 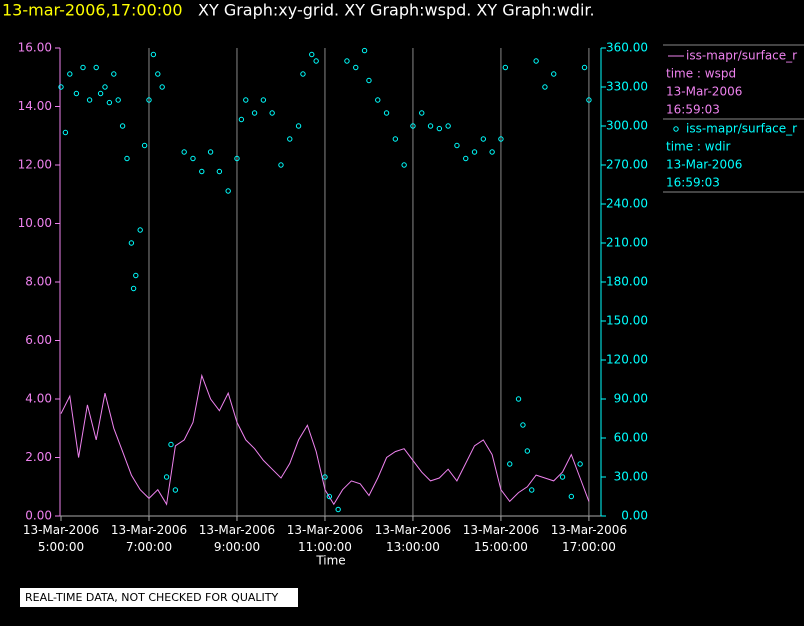 What do you see at coordinates (589, 538) in the screenshot?
I see `x-tick-label: 13-Mar-2006 17:00:00` at bounding box center [589, 538].